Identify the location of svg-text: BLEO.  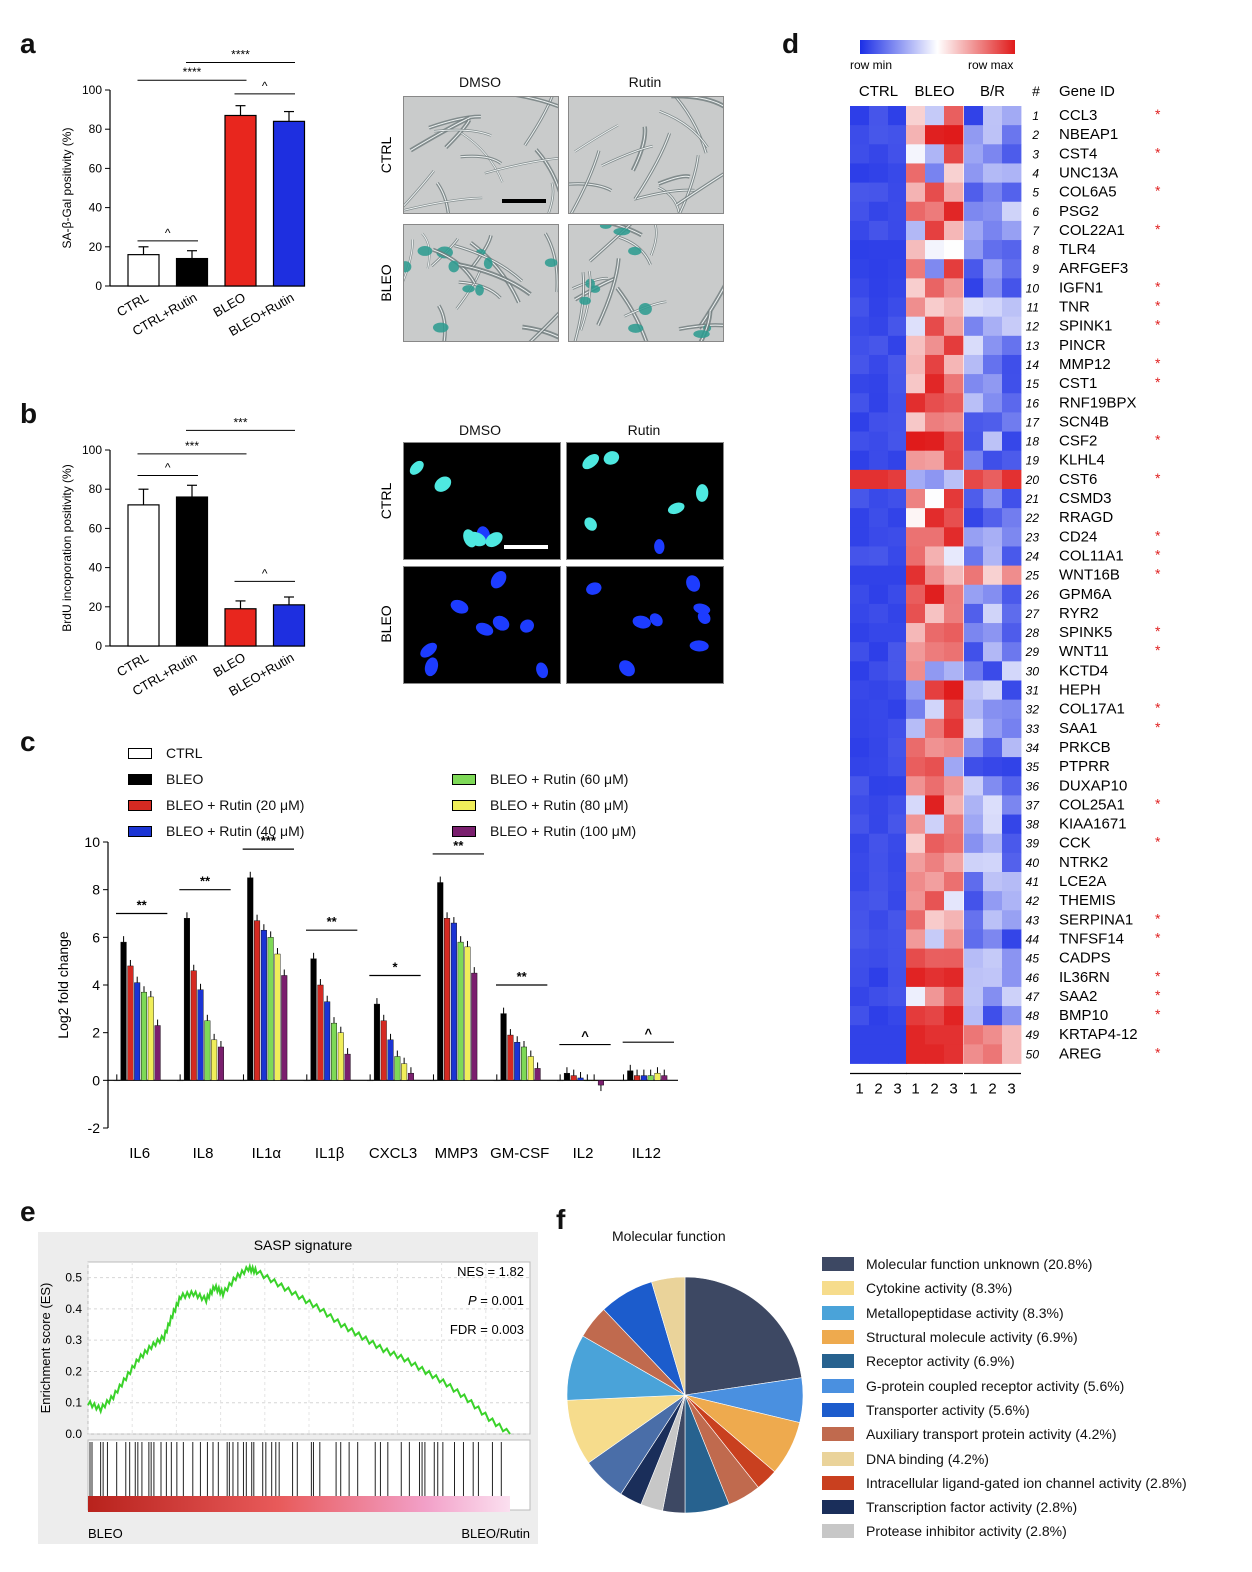
(386, 282).